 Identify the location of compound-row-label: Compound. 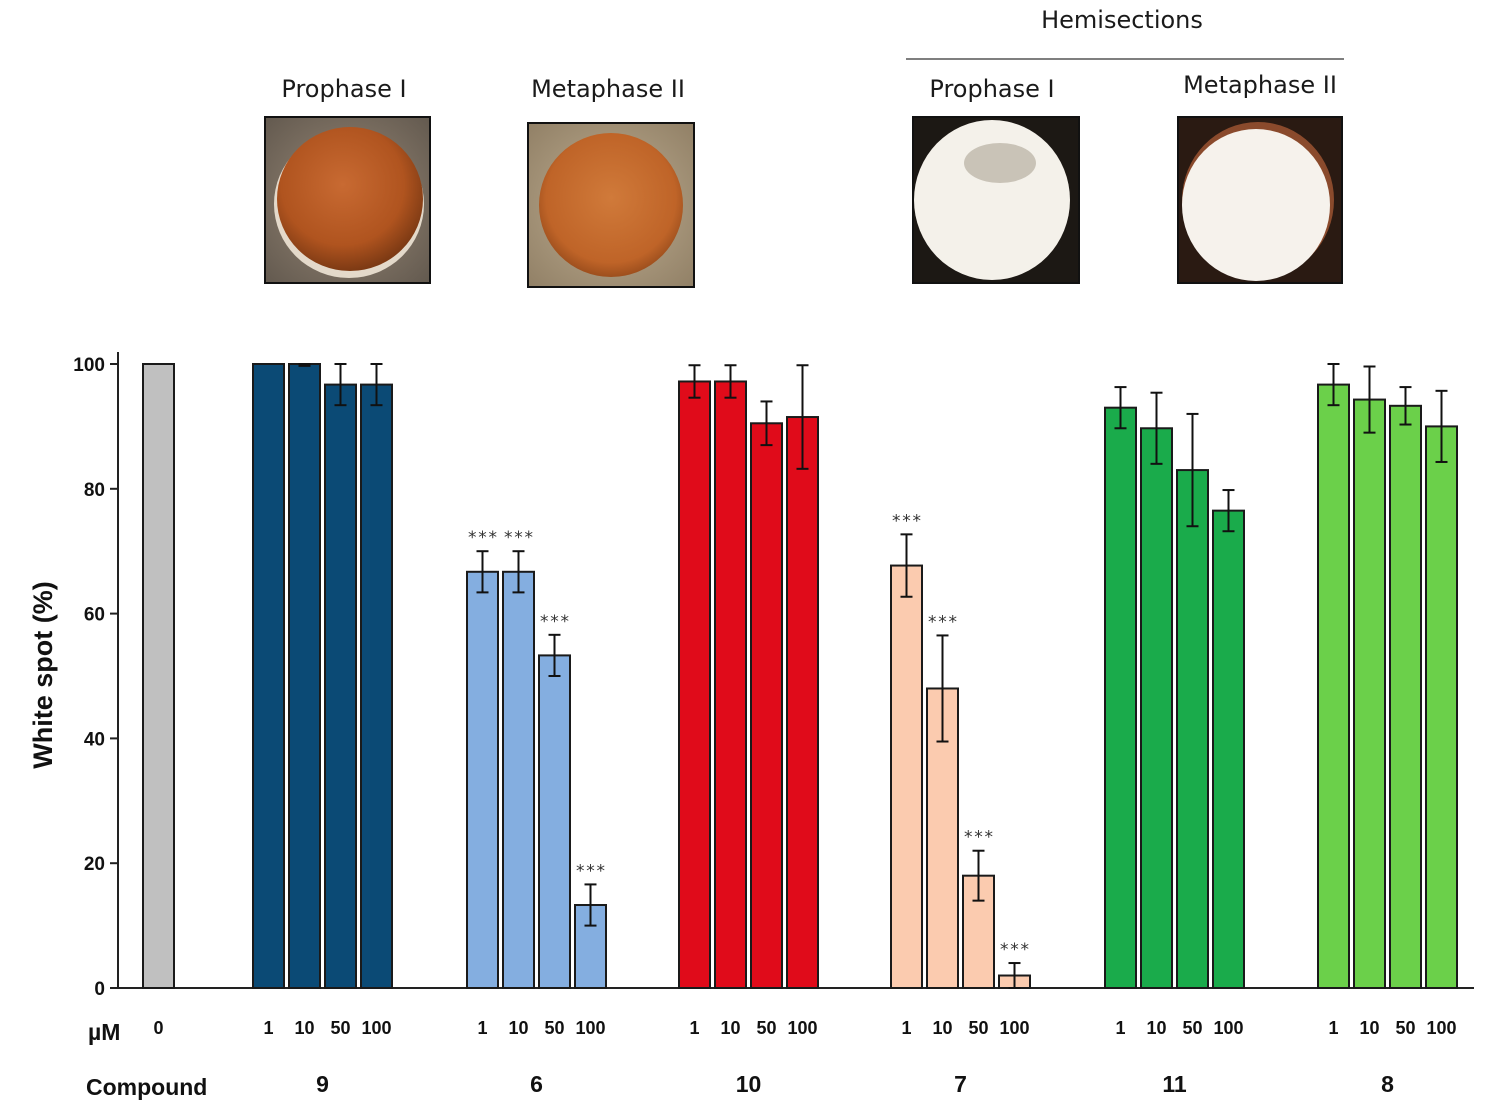
(146, 1087).